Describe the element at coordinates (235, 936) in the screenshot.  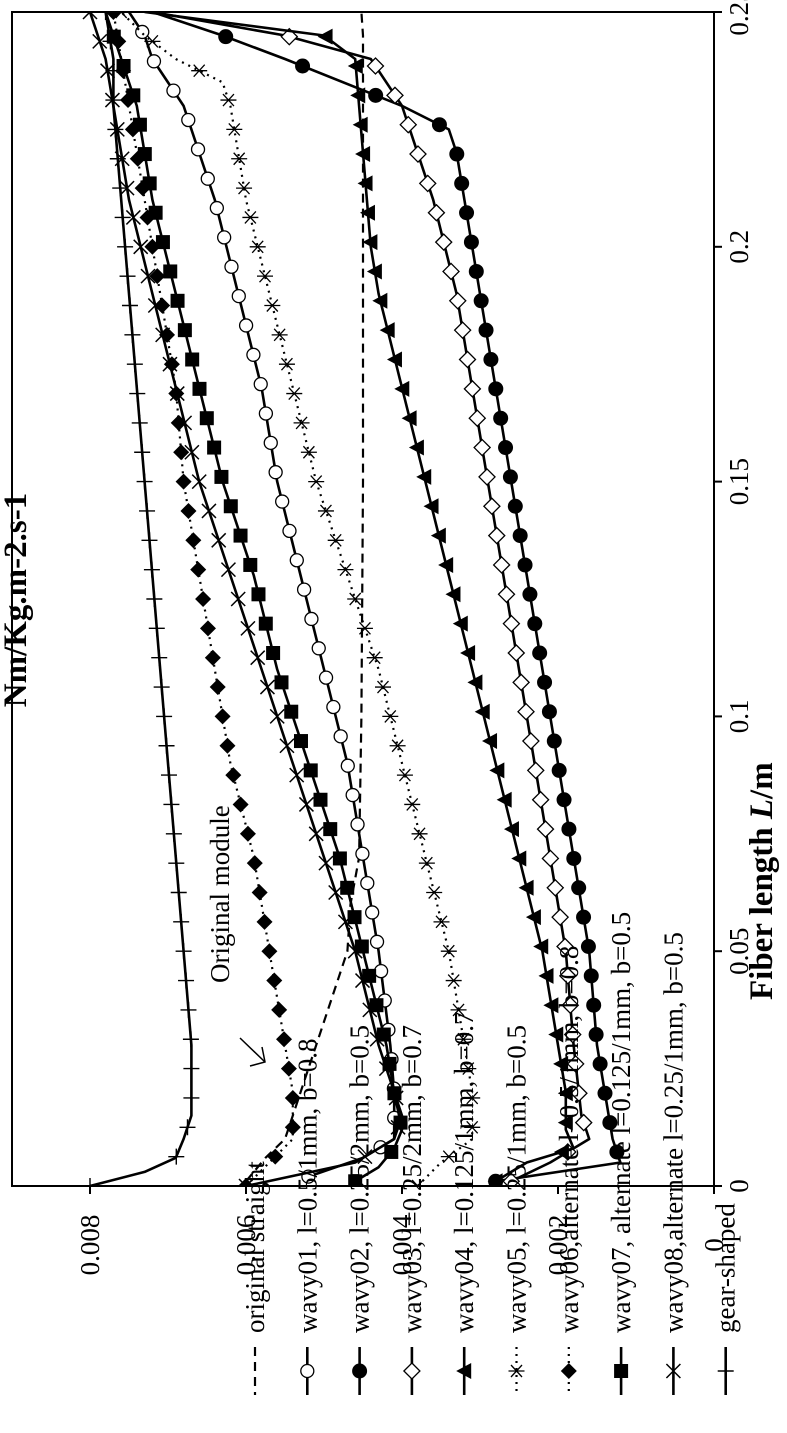
I see `annotation-layer: Original module` at that location.